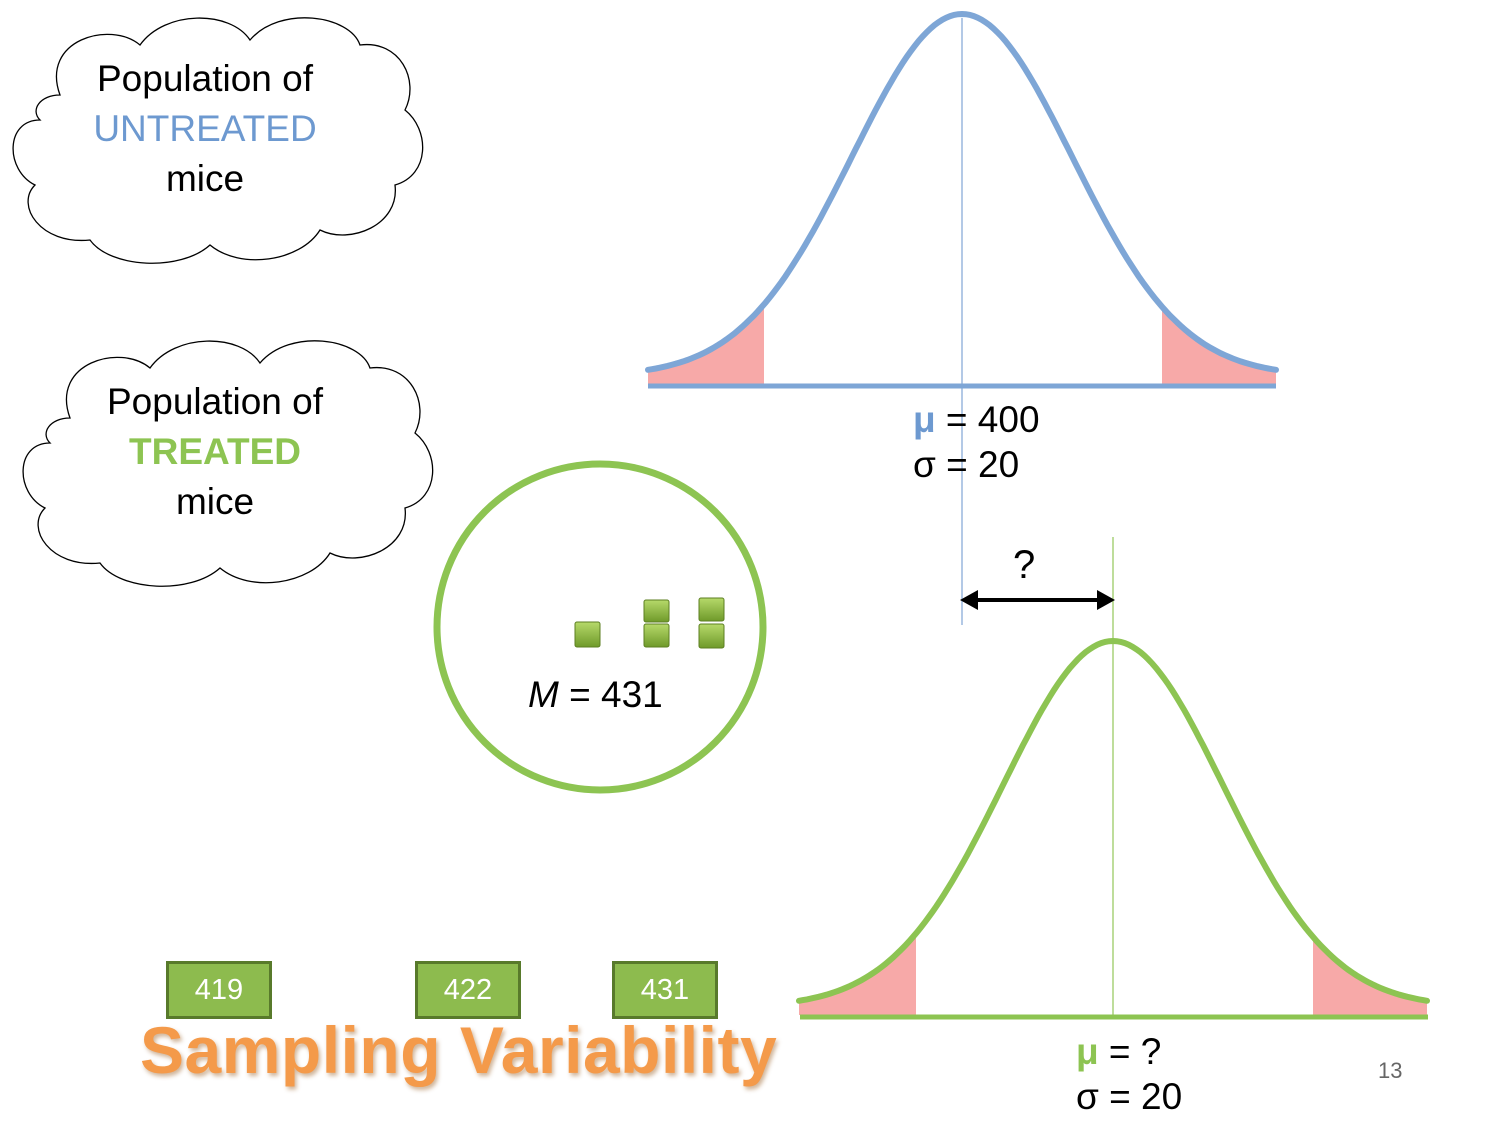 This screenshot has width=1500, height=1125. I want to click on upper-right-tail, so click(1219, 345).